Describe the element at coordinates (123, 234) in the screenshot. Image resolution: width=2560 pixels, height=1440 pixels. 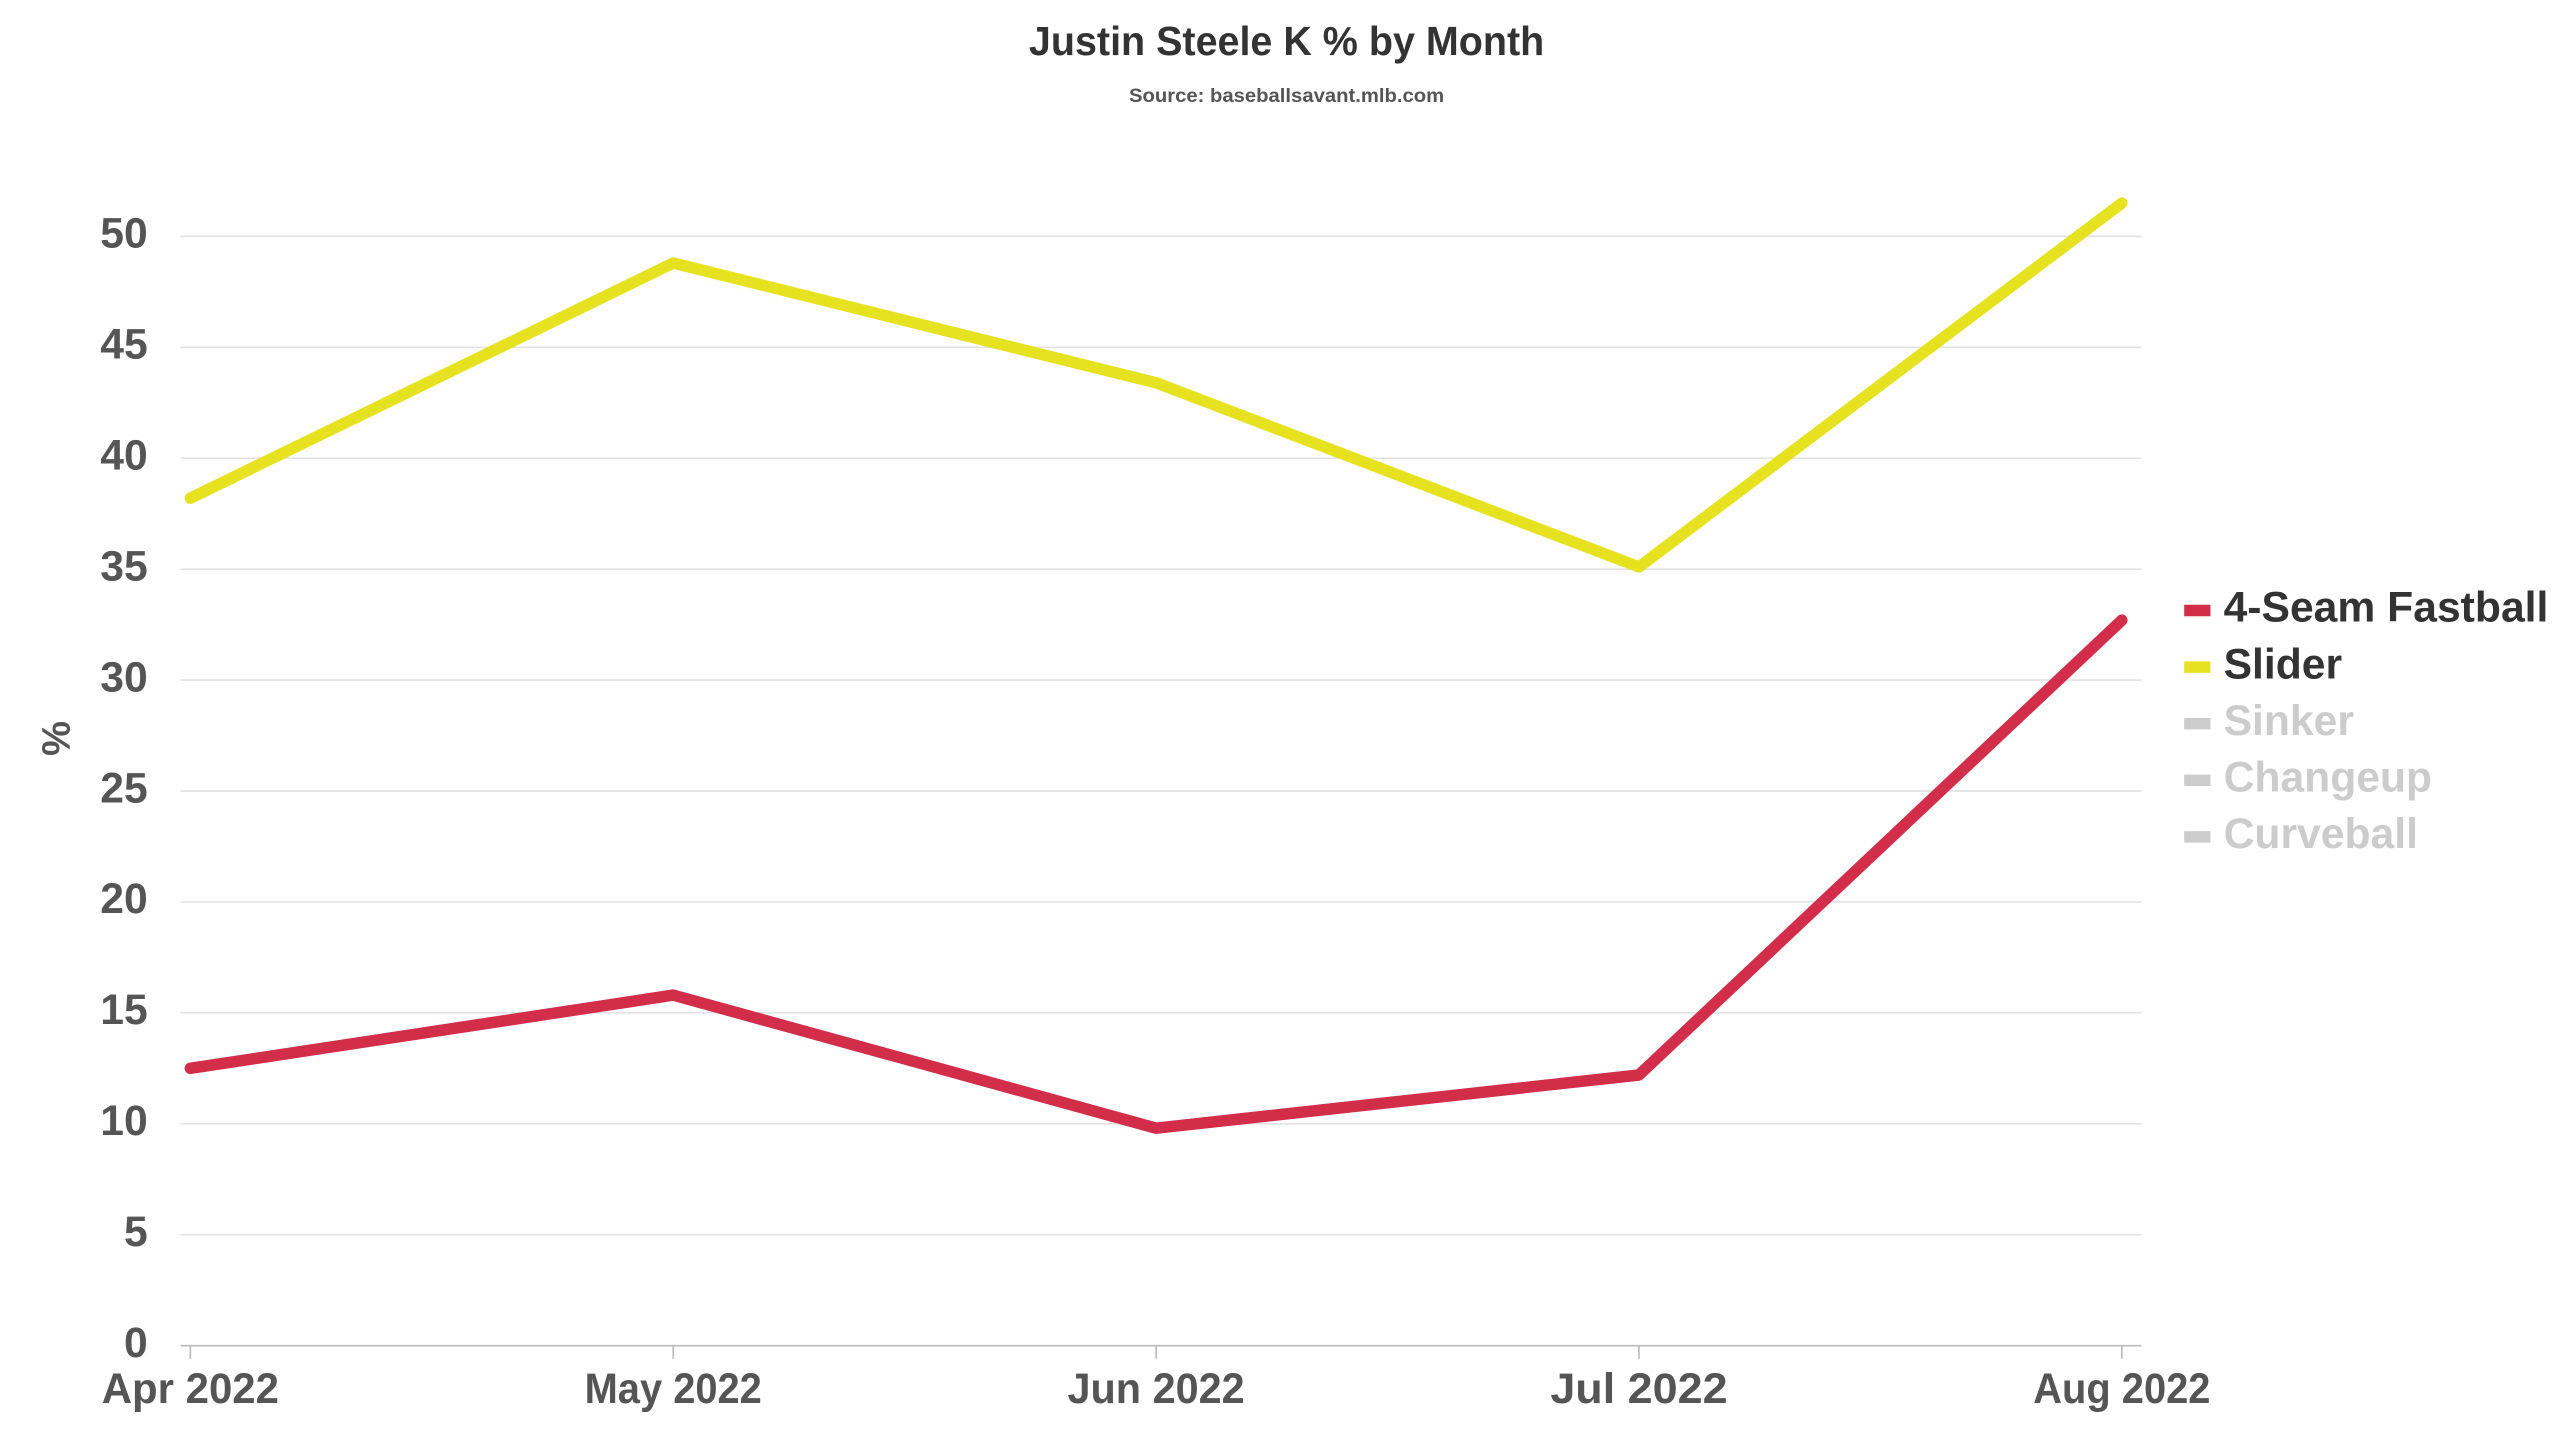
I see `y-tick-label: 50` at that location.